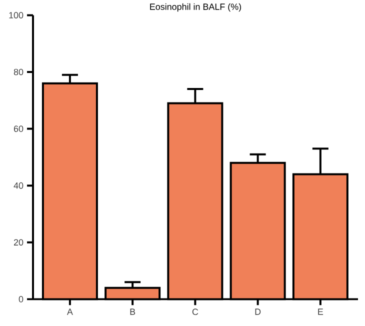 The height and width of the screenshot is (326, 365). I want to click on x-tick-label: A, so click(69, 311).